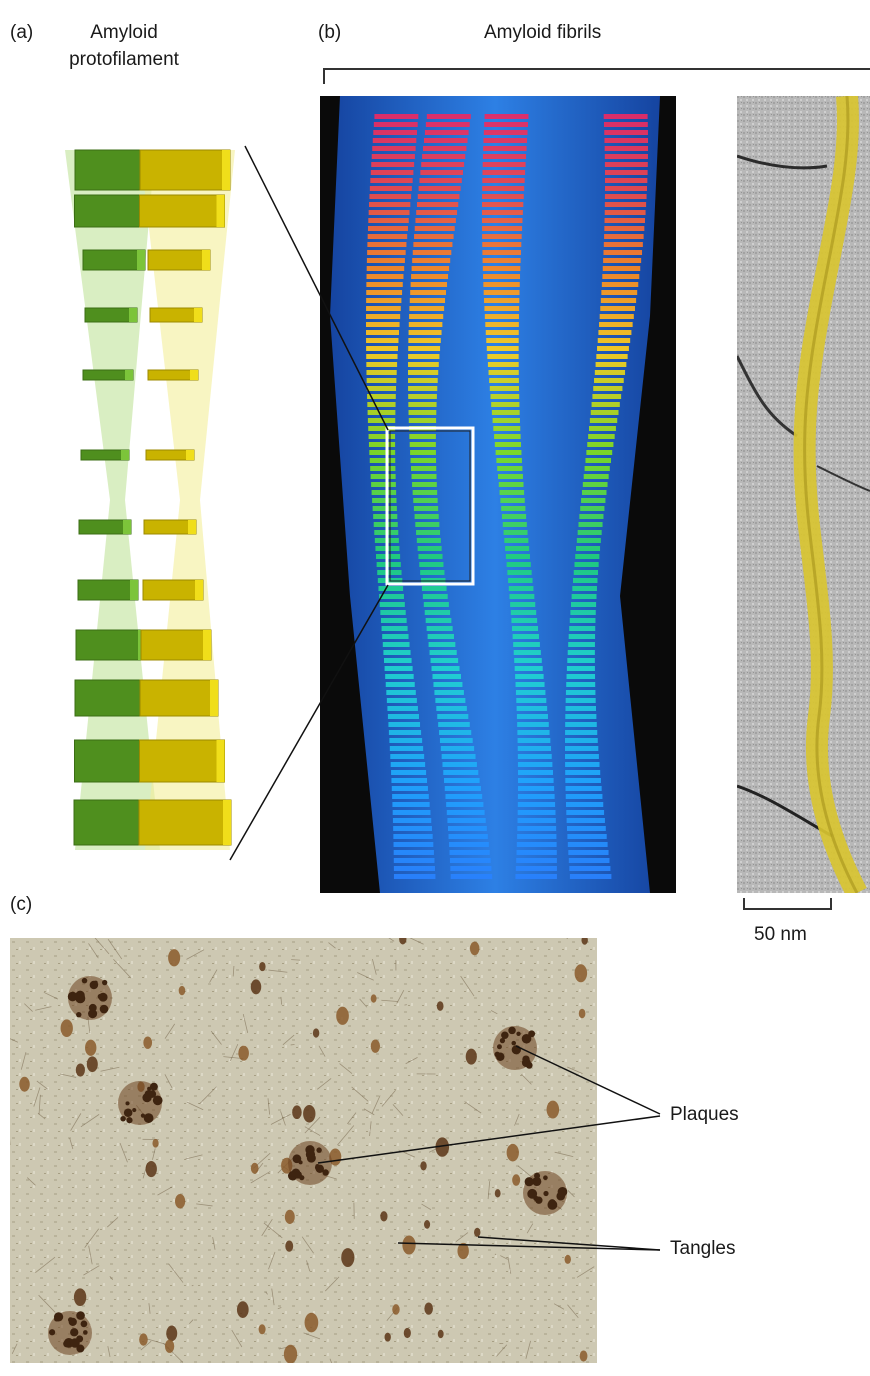 This screenshot has height=1376, width=870. I want to click on em-micrograph, so click(803, 494).